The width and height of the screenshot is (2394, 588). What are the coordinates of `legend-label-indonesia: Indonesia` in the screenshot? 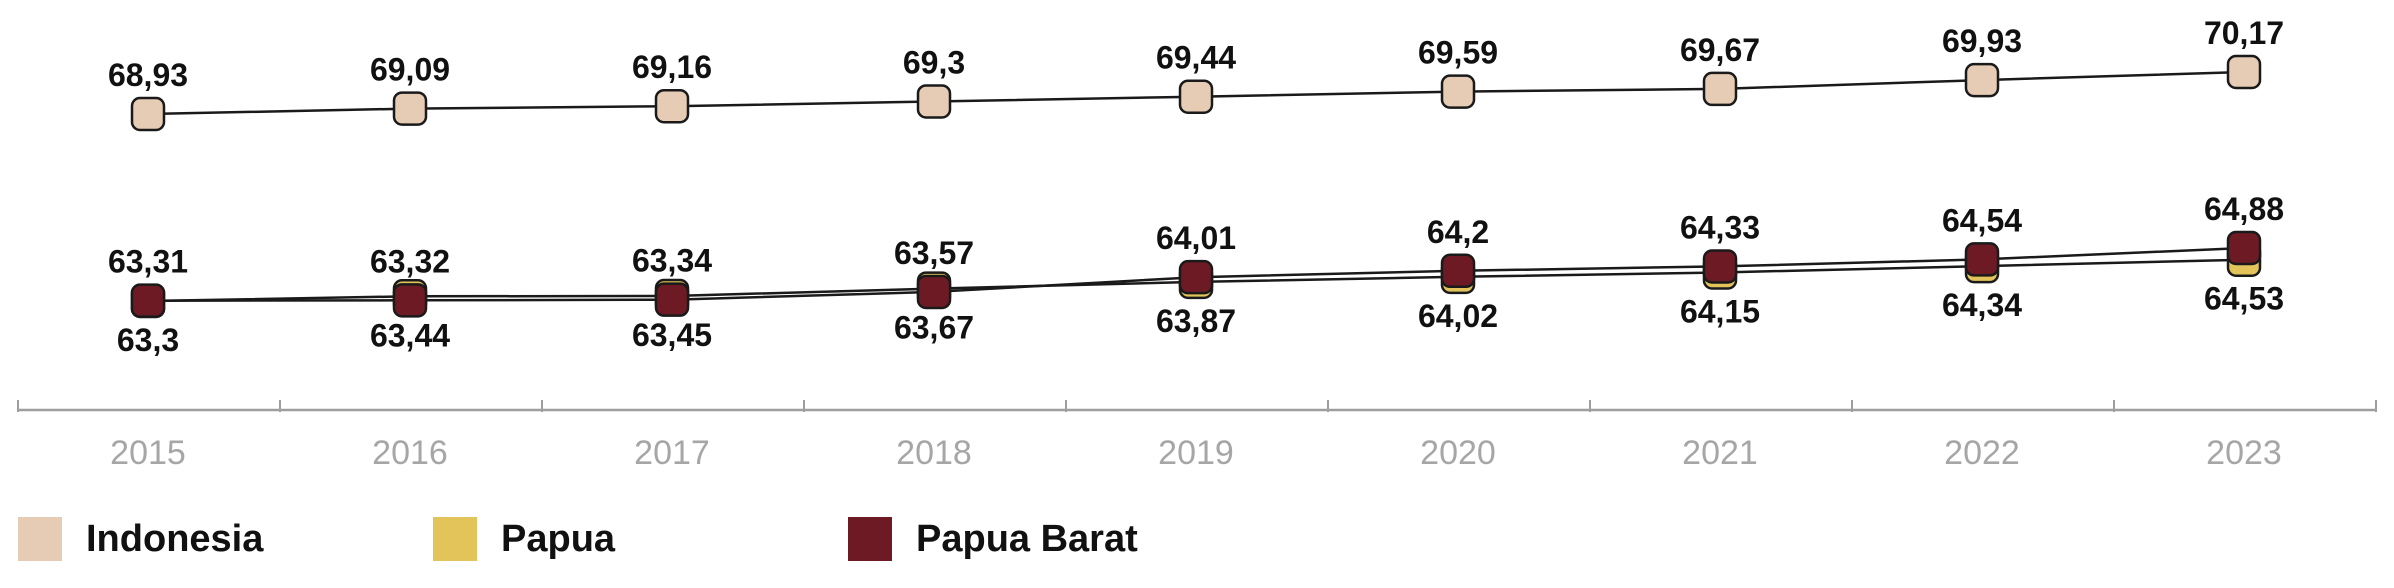 It's located at (175, 538).